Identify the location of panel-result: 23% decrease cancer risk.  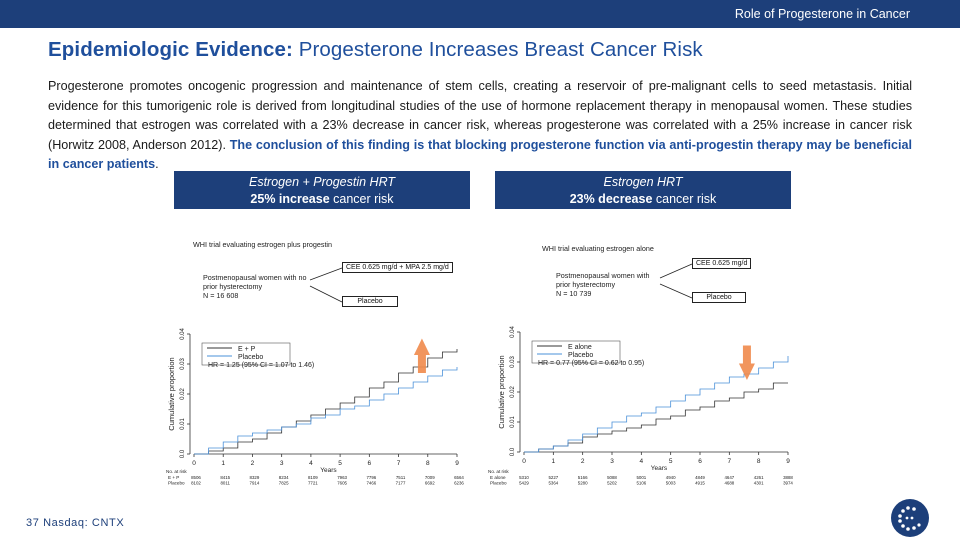
(643, 199).